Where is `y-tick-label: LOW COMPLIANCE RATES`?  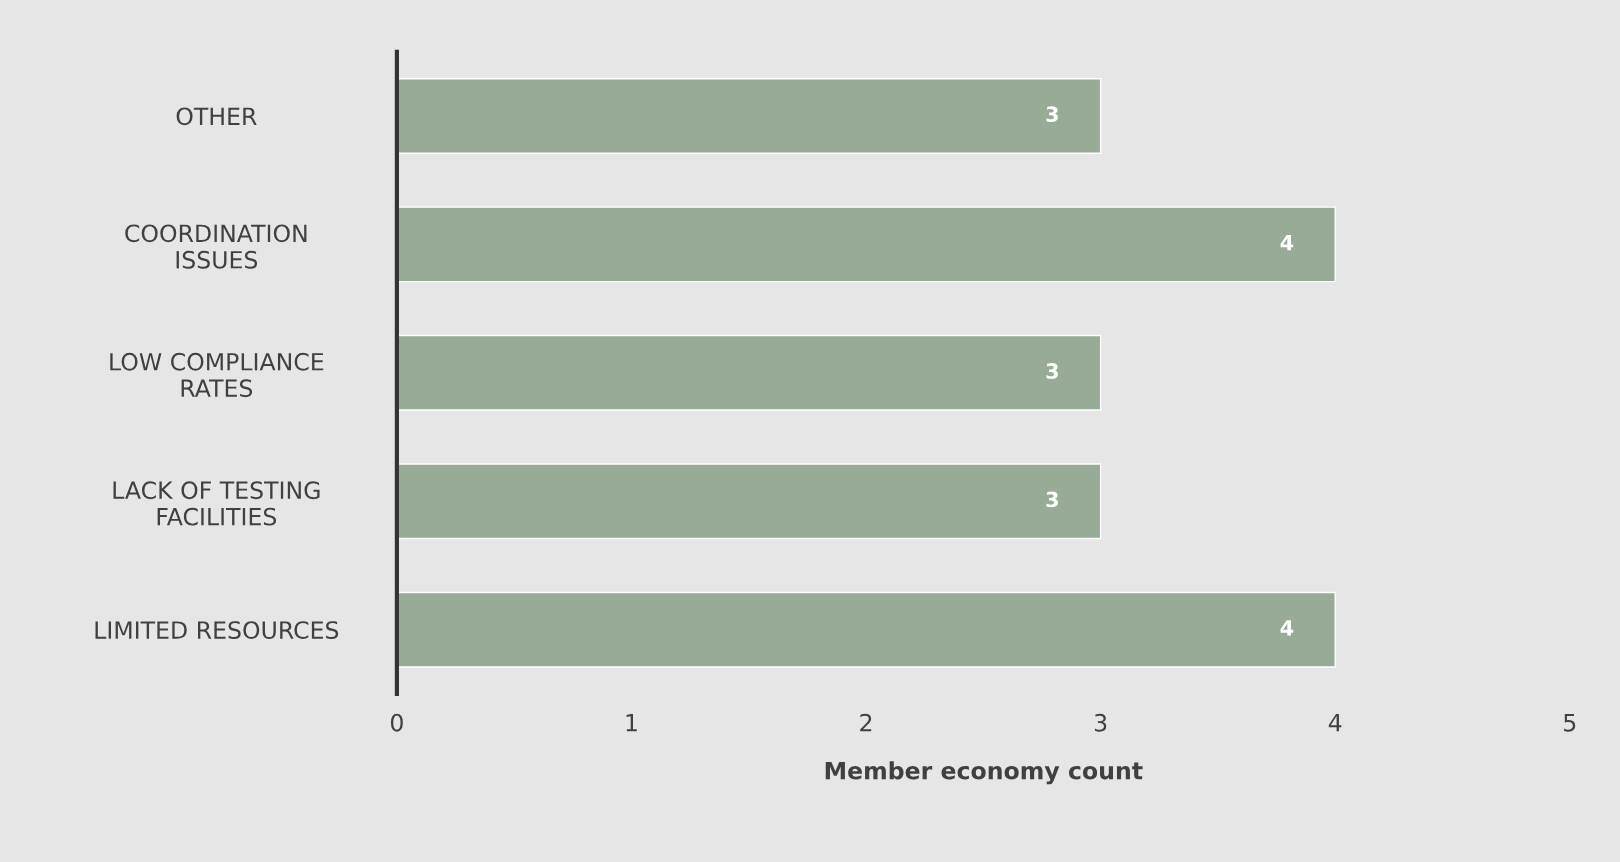 y-tick-label: LOW COMPLIANCE RATES is located at coordinates (217, 375).